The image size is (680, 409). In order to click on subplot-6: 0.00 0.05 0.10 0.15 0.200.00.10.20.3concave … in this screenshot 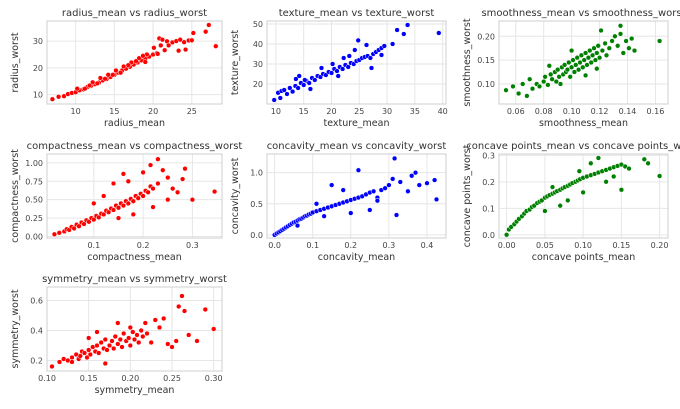, I will do `click(571, 202)`.